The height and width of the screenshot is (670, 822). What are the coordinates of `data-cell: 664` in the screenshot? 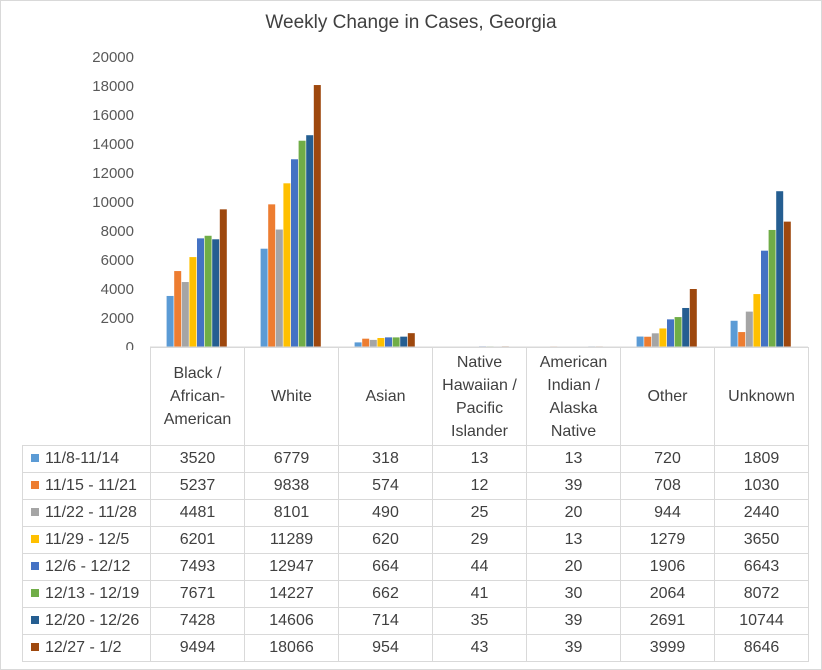 It's located at (385, 567).